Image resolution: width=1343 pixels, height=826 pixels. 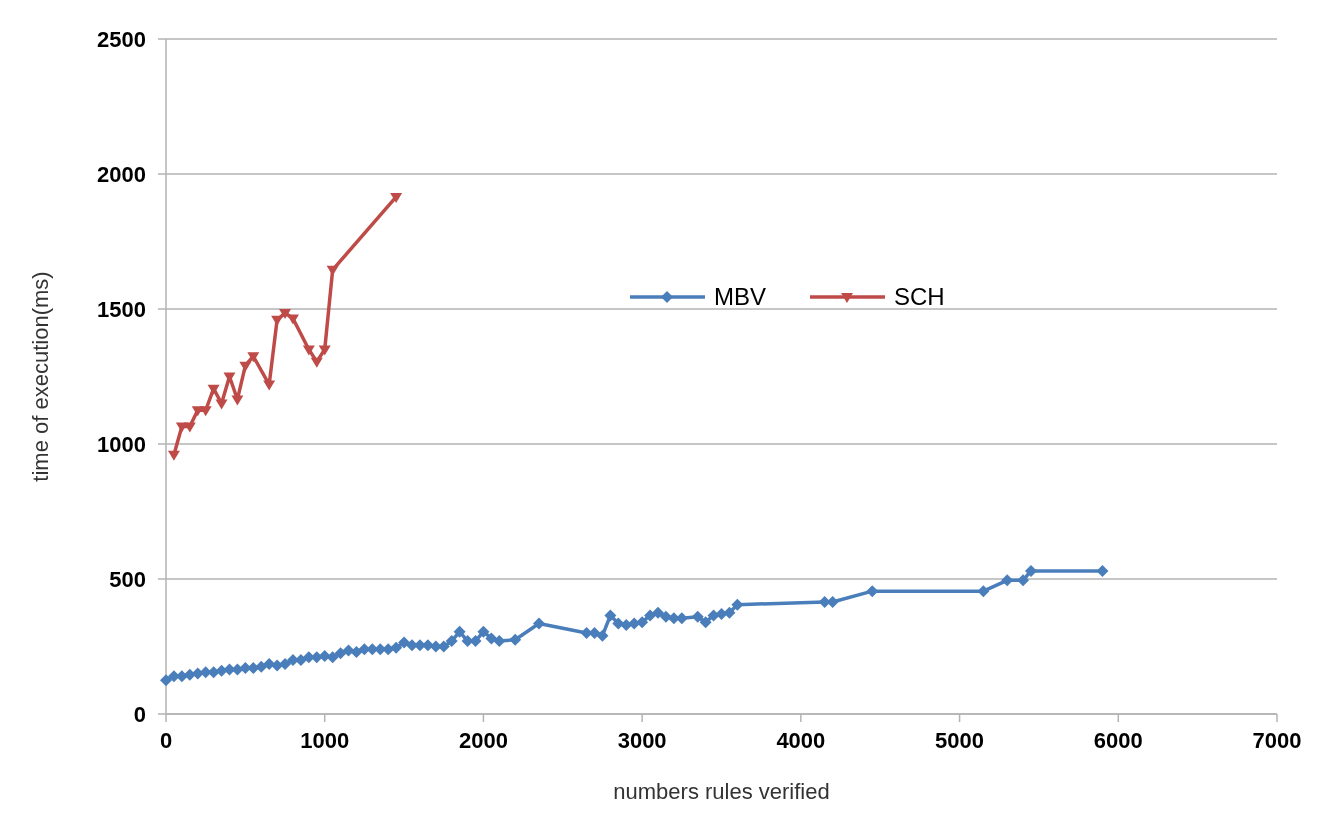 I want to click on x-axis-title: numbers rules verified, so click(x=721, y=791).